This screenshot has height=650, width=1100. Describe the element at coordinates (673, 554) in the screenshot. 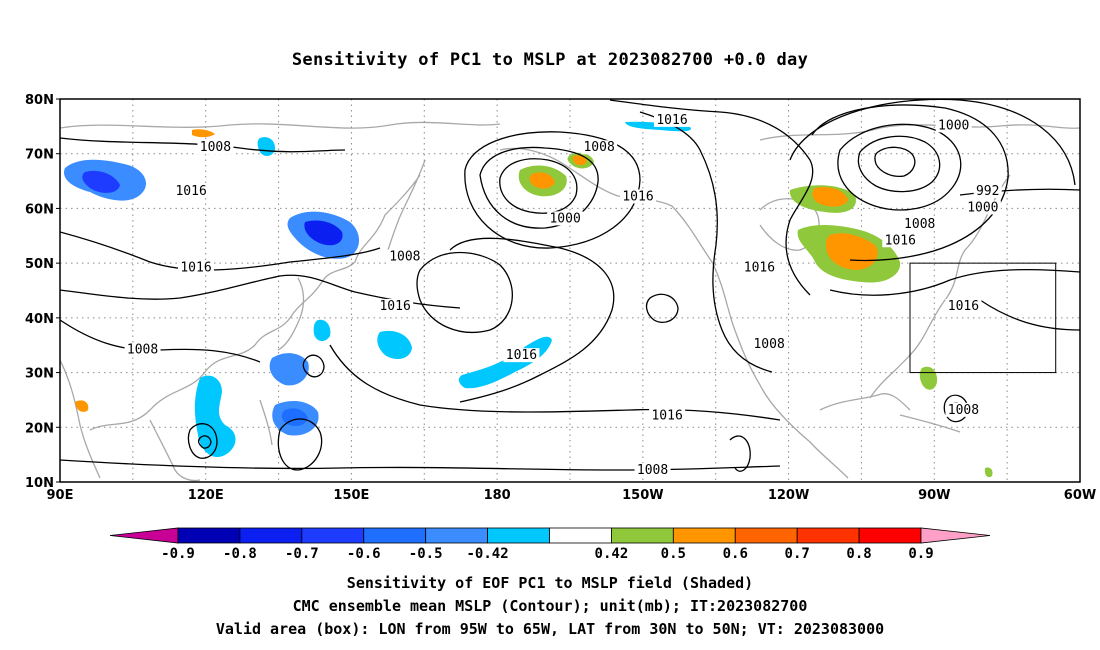

I see `colorbar-label: 0.5` at that location.